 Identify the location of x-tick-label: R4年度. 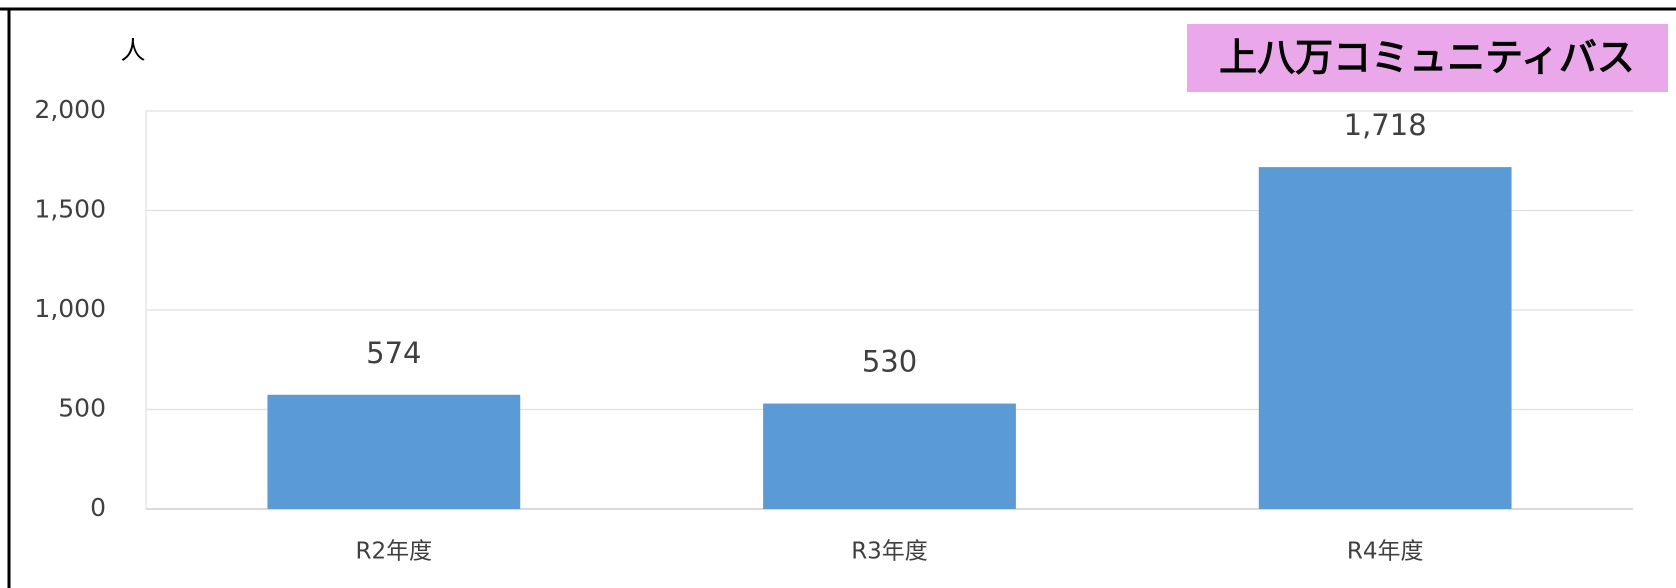
(1385, 552).